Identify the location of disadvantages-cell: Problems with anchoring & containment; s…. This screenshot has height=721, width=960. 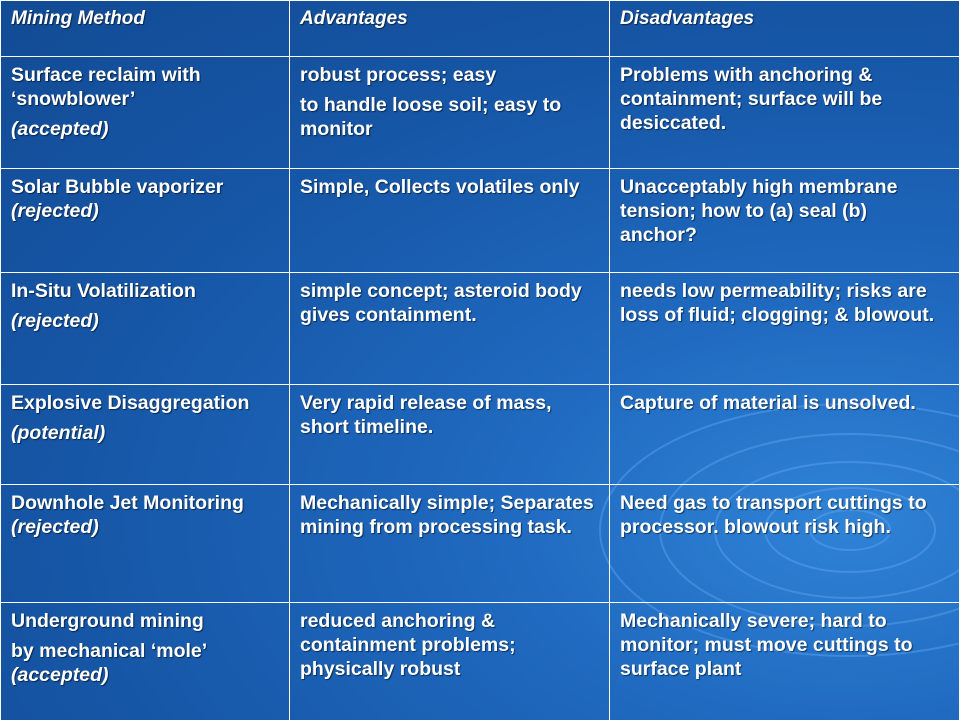
(784, 112).